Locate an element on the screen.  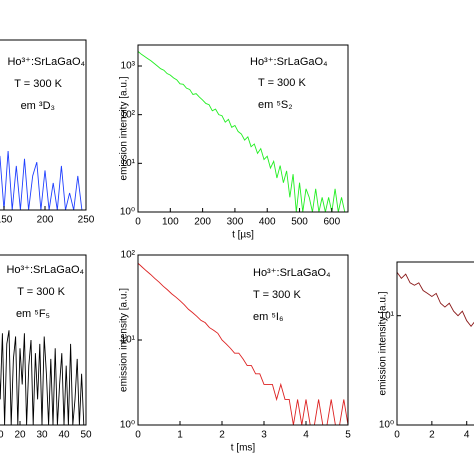
x-tick-label: 10 is located at coordinates (2, 435).